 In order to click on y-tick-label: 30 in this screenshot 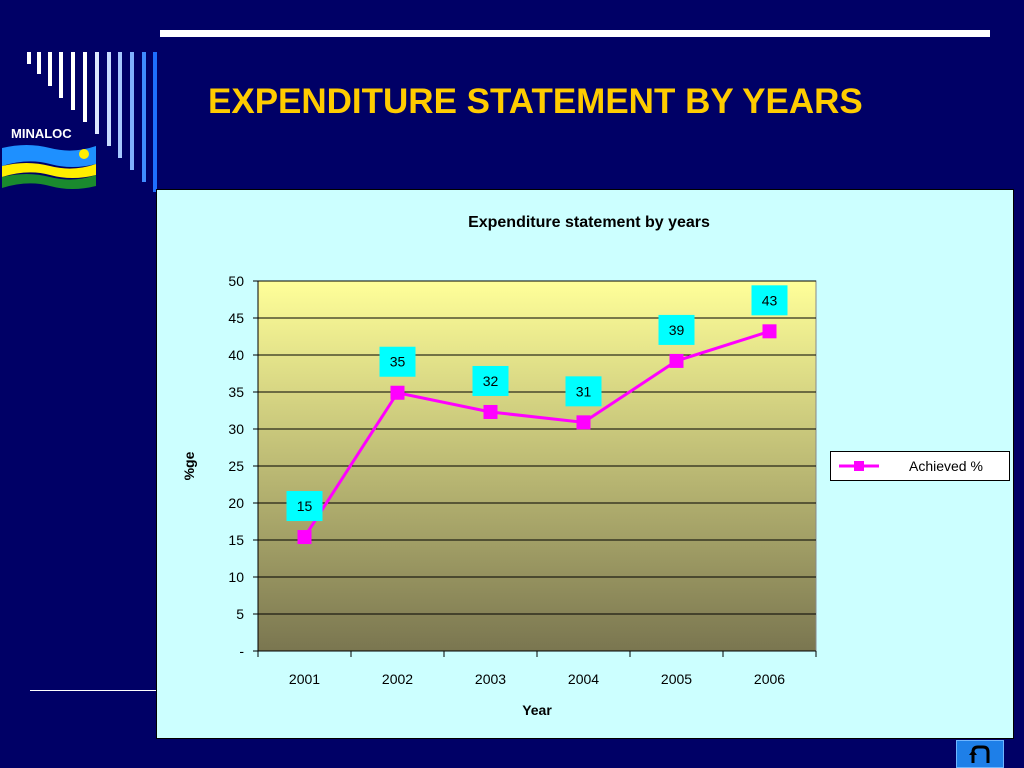, I will do `click(236, 429)`.